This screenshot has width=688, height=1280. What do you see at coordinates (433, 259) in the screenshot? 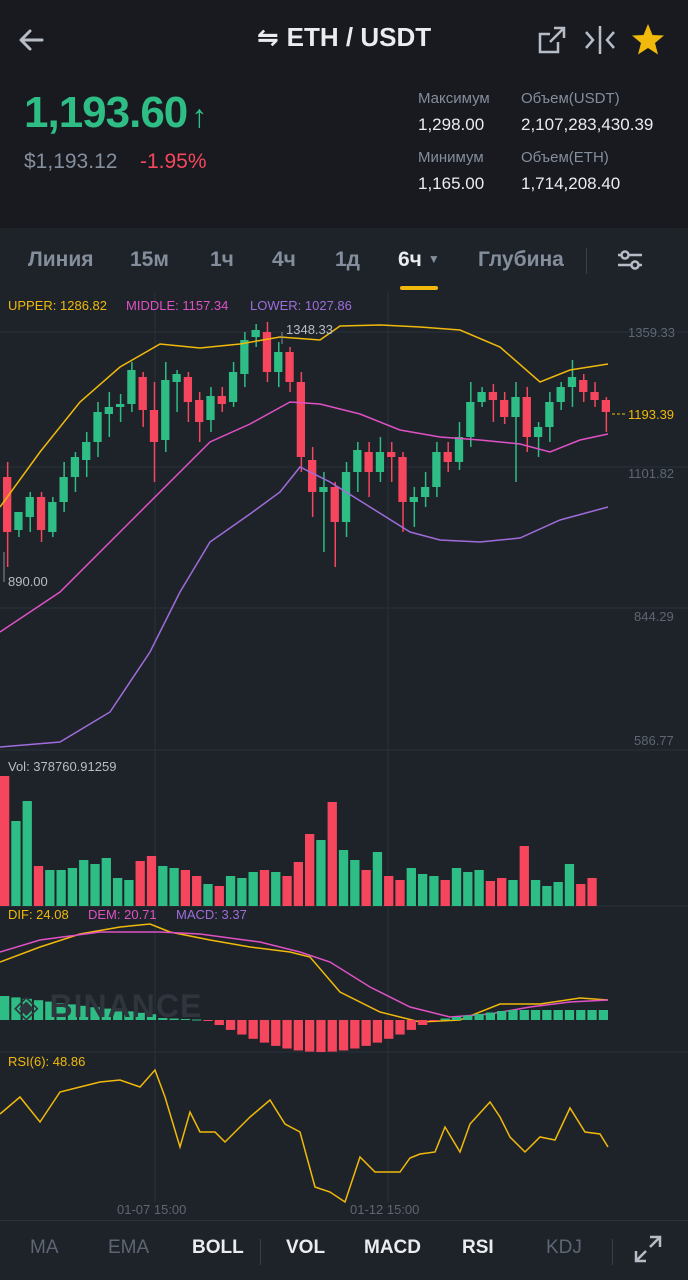
I see `dropdown-caret-icon: ▼` at bounding box center [433, 259].